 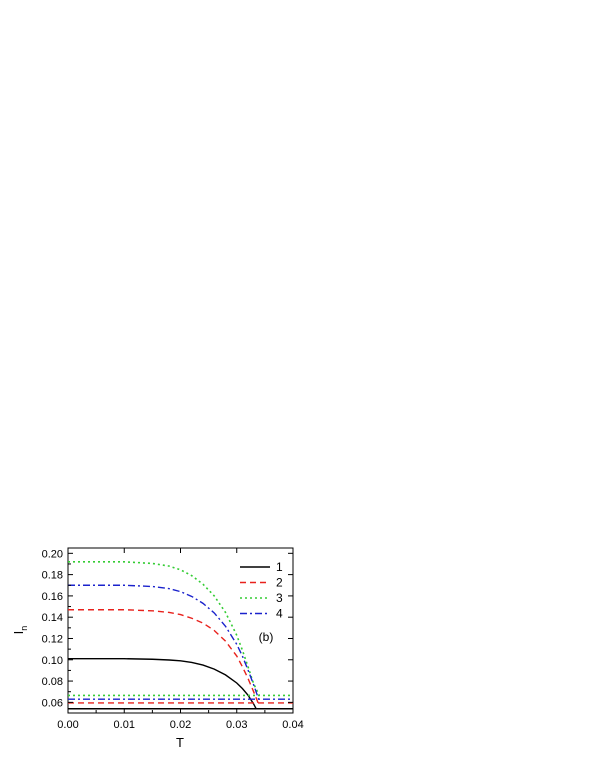 What do you see at coordinates (52, 576) in the screenshot?
I see `y-tick-label: 0.18` at bounding box center [52, 576].